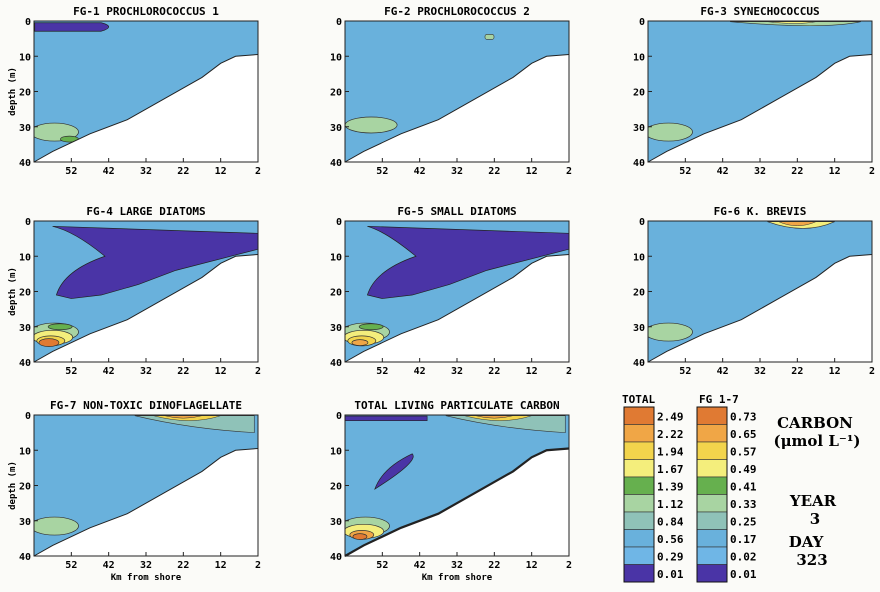 This screenshot has height=592, width=880. I want to click on legend-total-value: 2.49, so click(670, 417).